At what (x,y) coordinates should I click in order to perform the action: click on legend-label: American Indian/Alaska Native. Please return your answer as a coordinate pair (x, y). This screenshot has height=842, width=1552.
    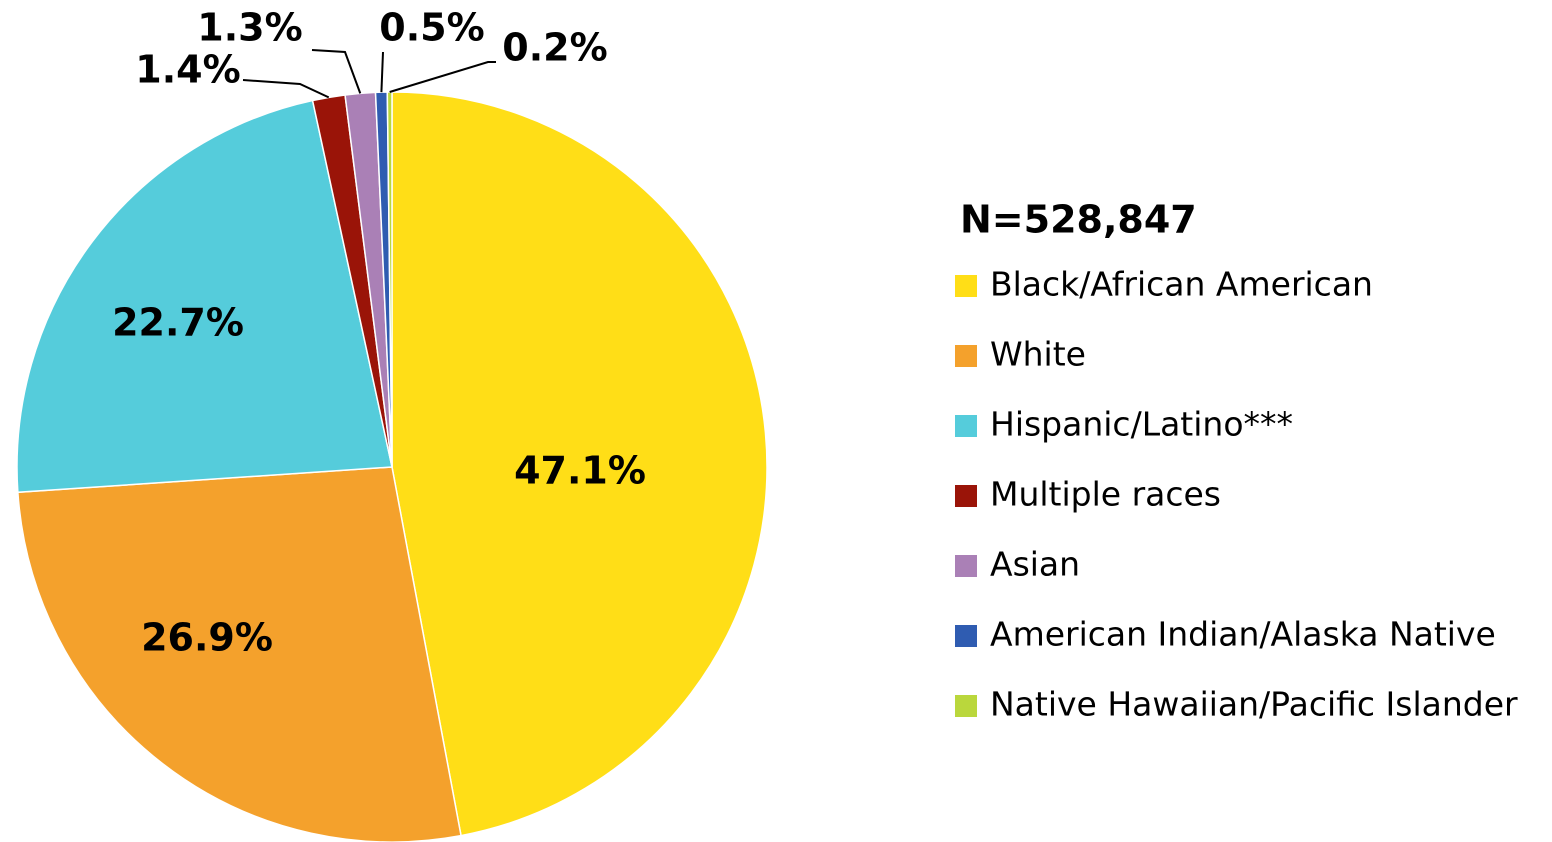
    Looking at the image, I should click on (1243, 634).